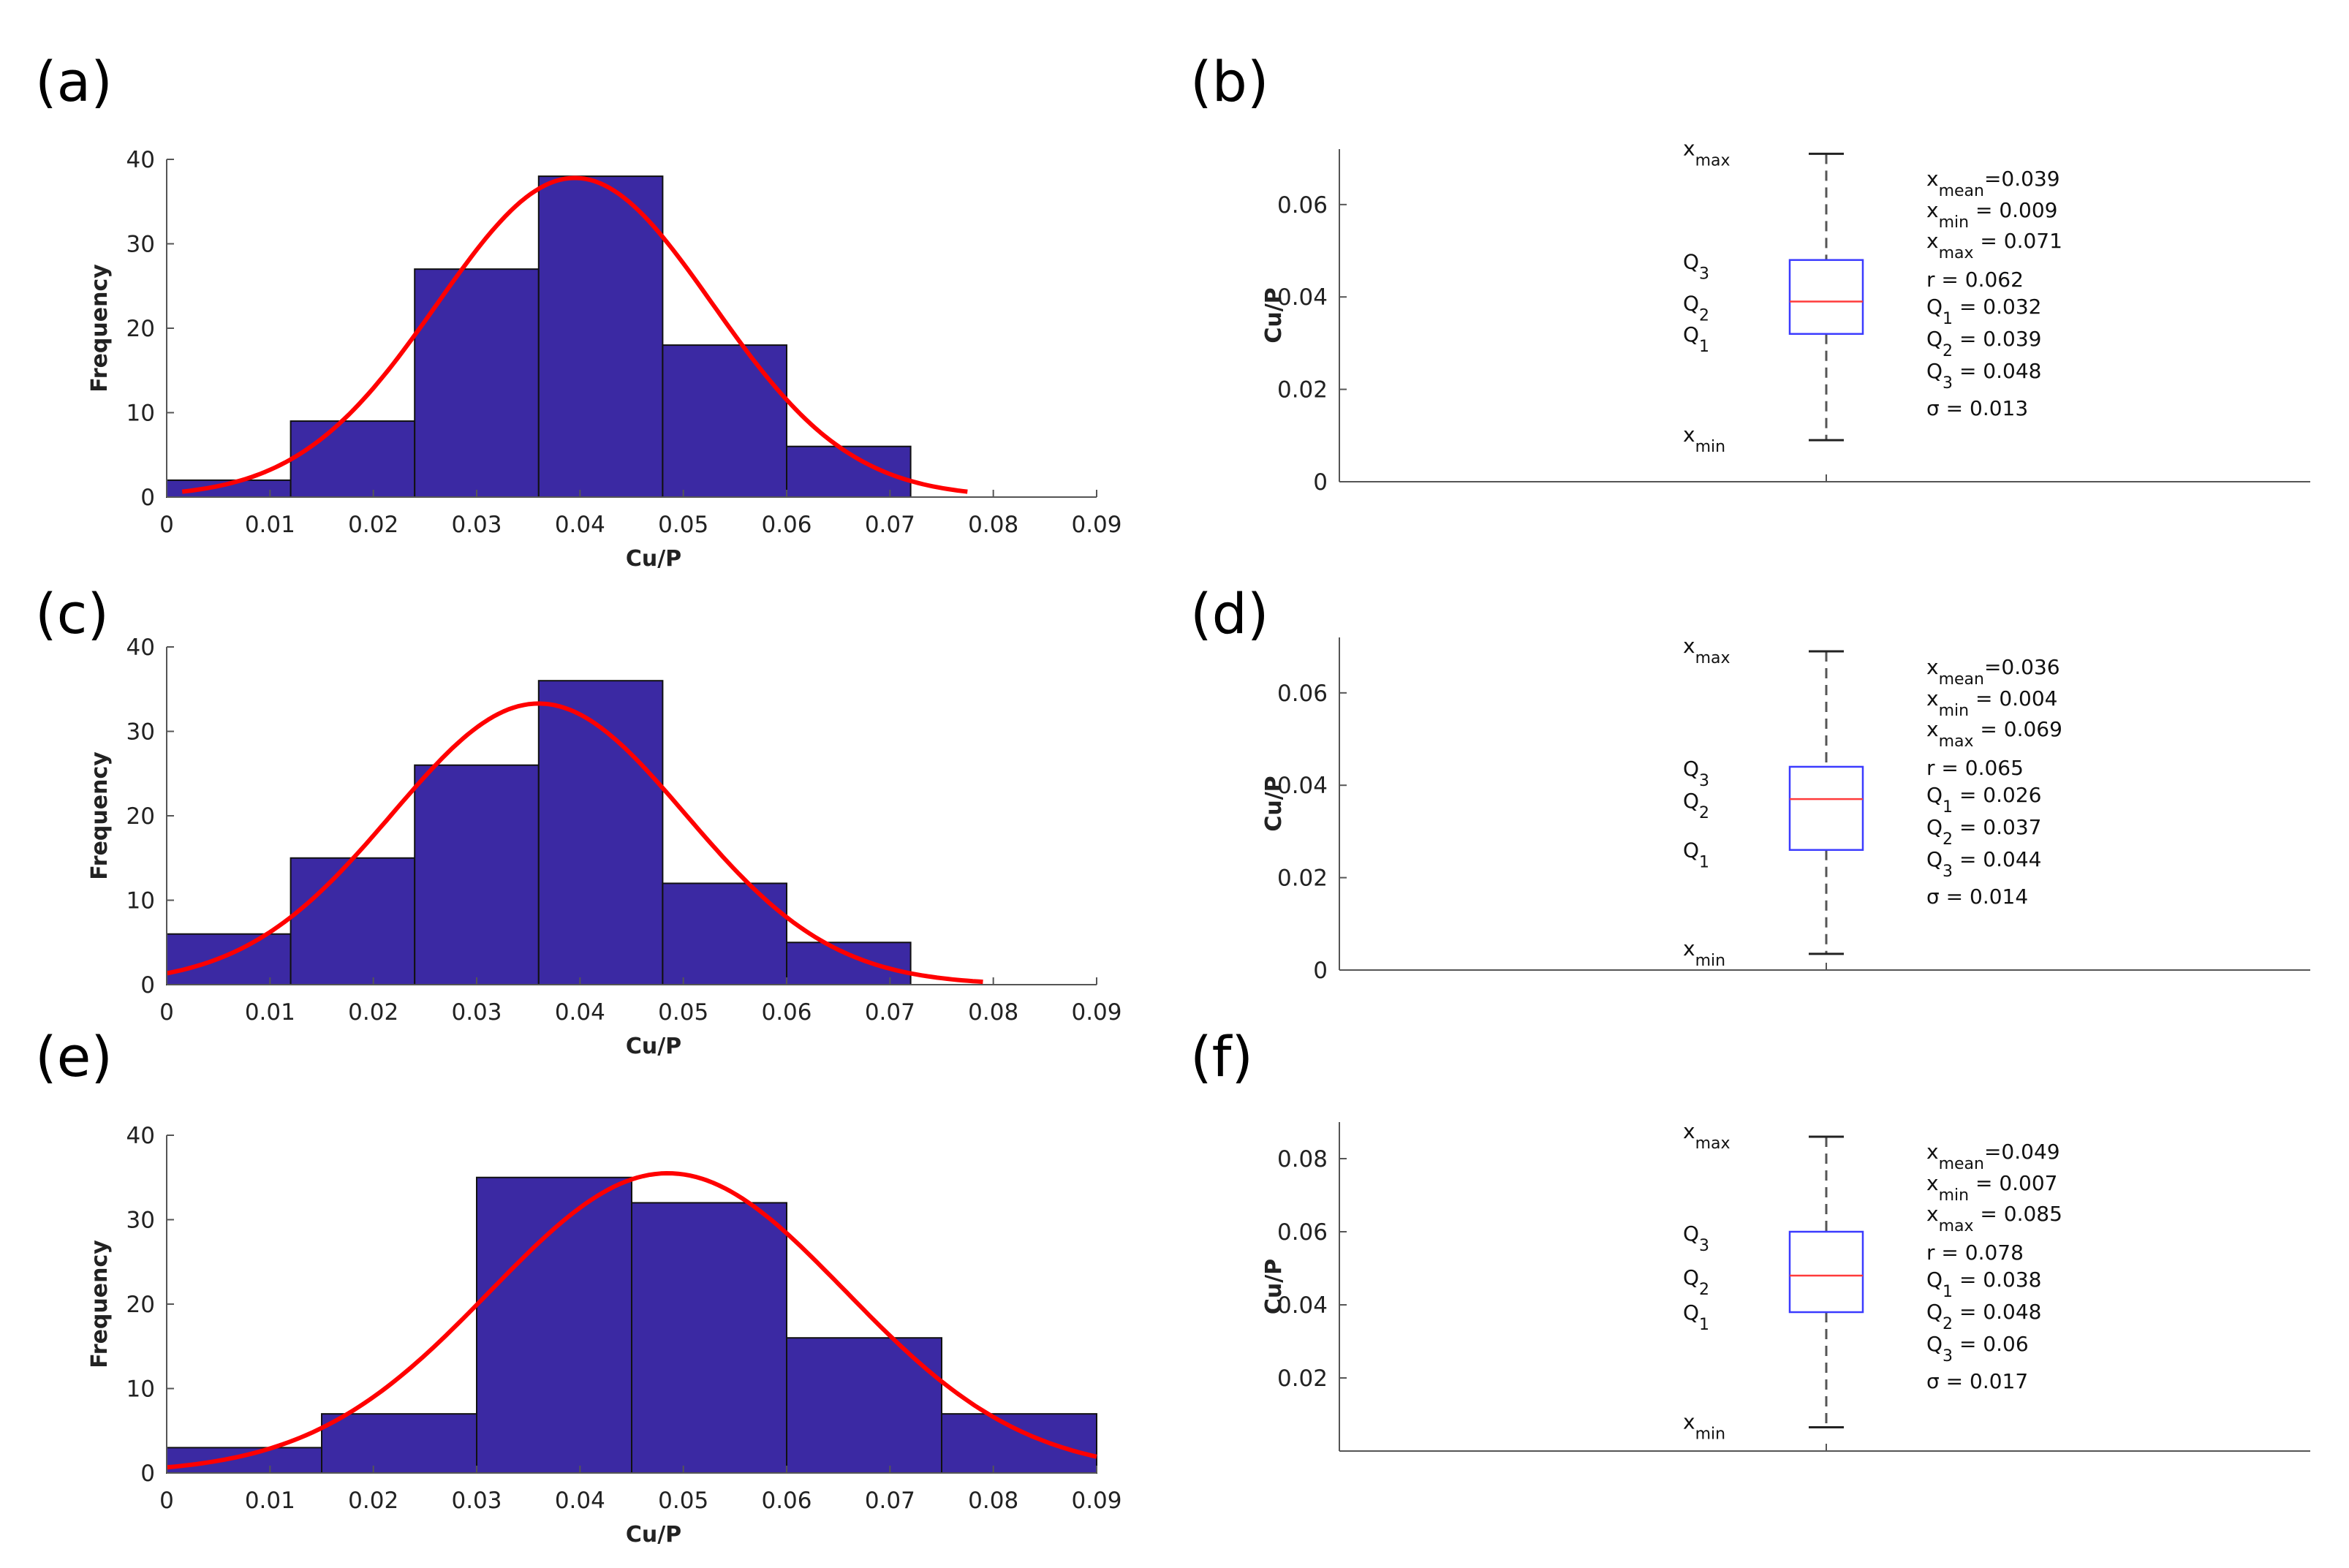 The height and width of the screenshot is (1568, 2349). I want to click on y-tick-label: 0.02, so click(1302, 879).